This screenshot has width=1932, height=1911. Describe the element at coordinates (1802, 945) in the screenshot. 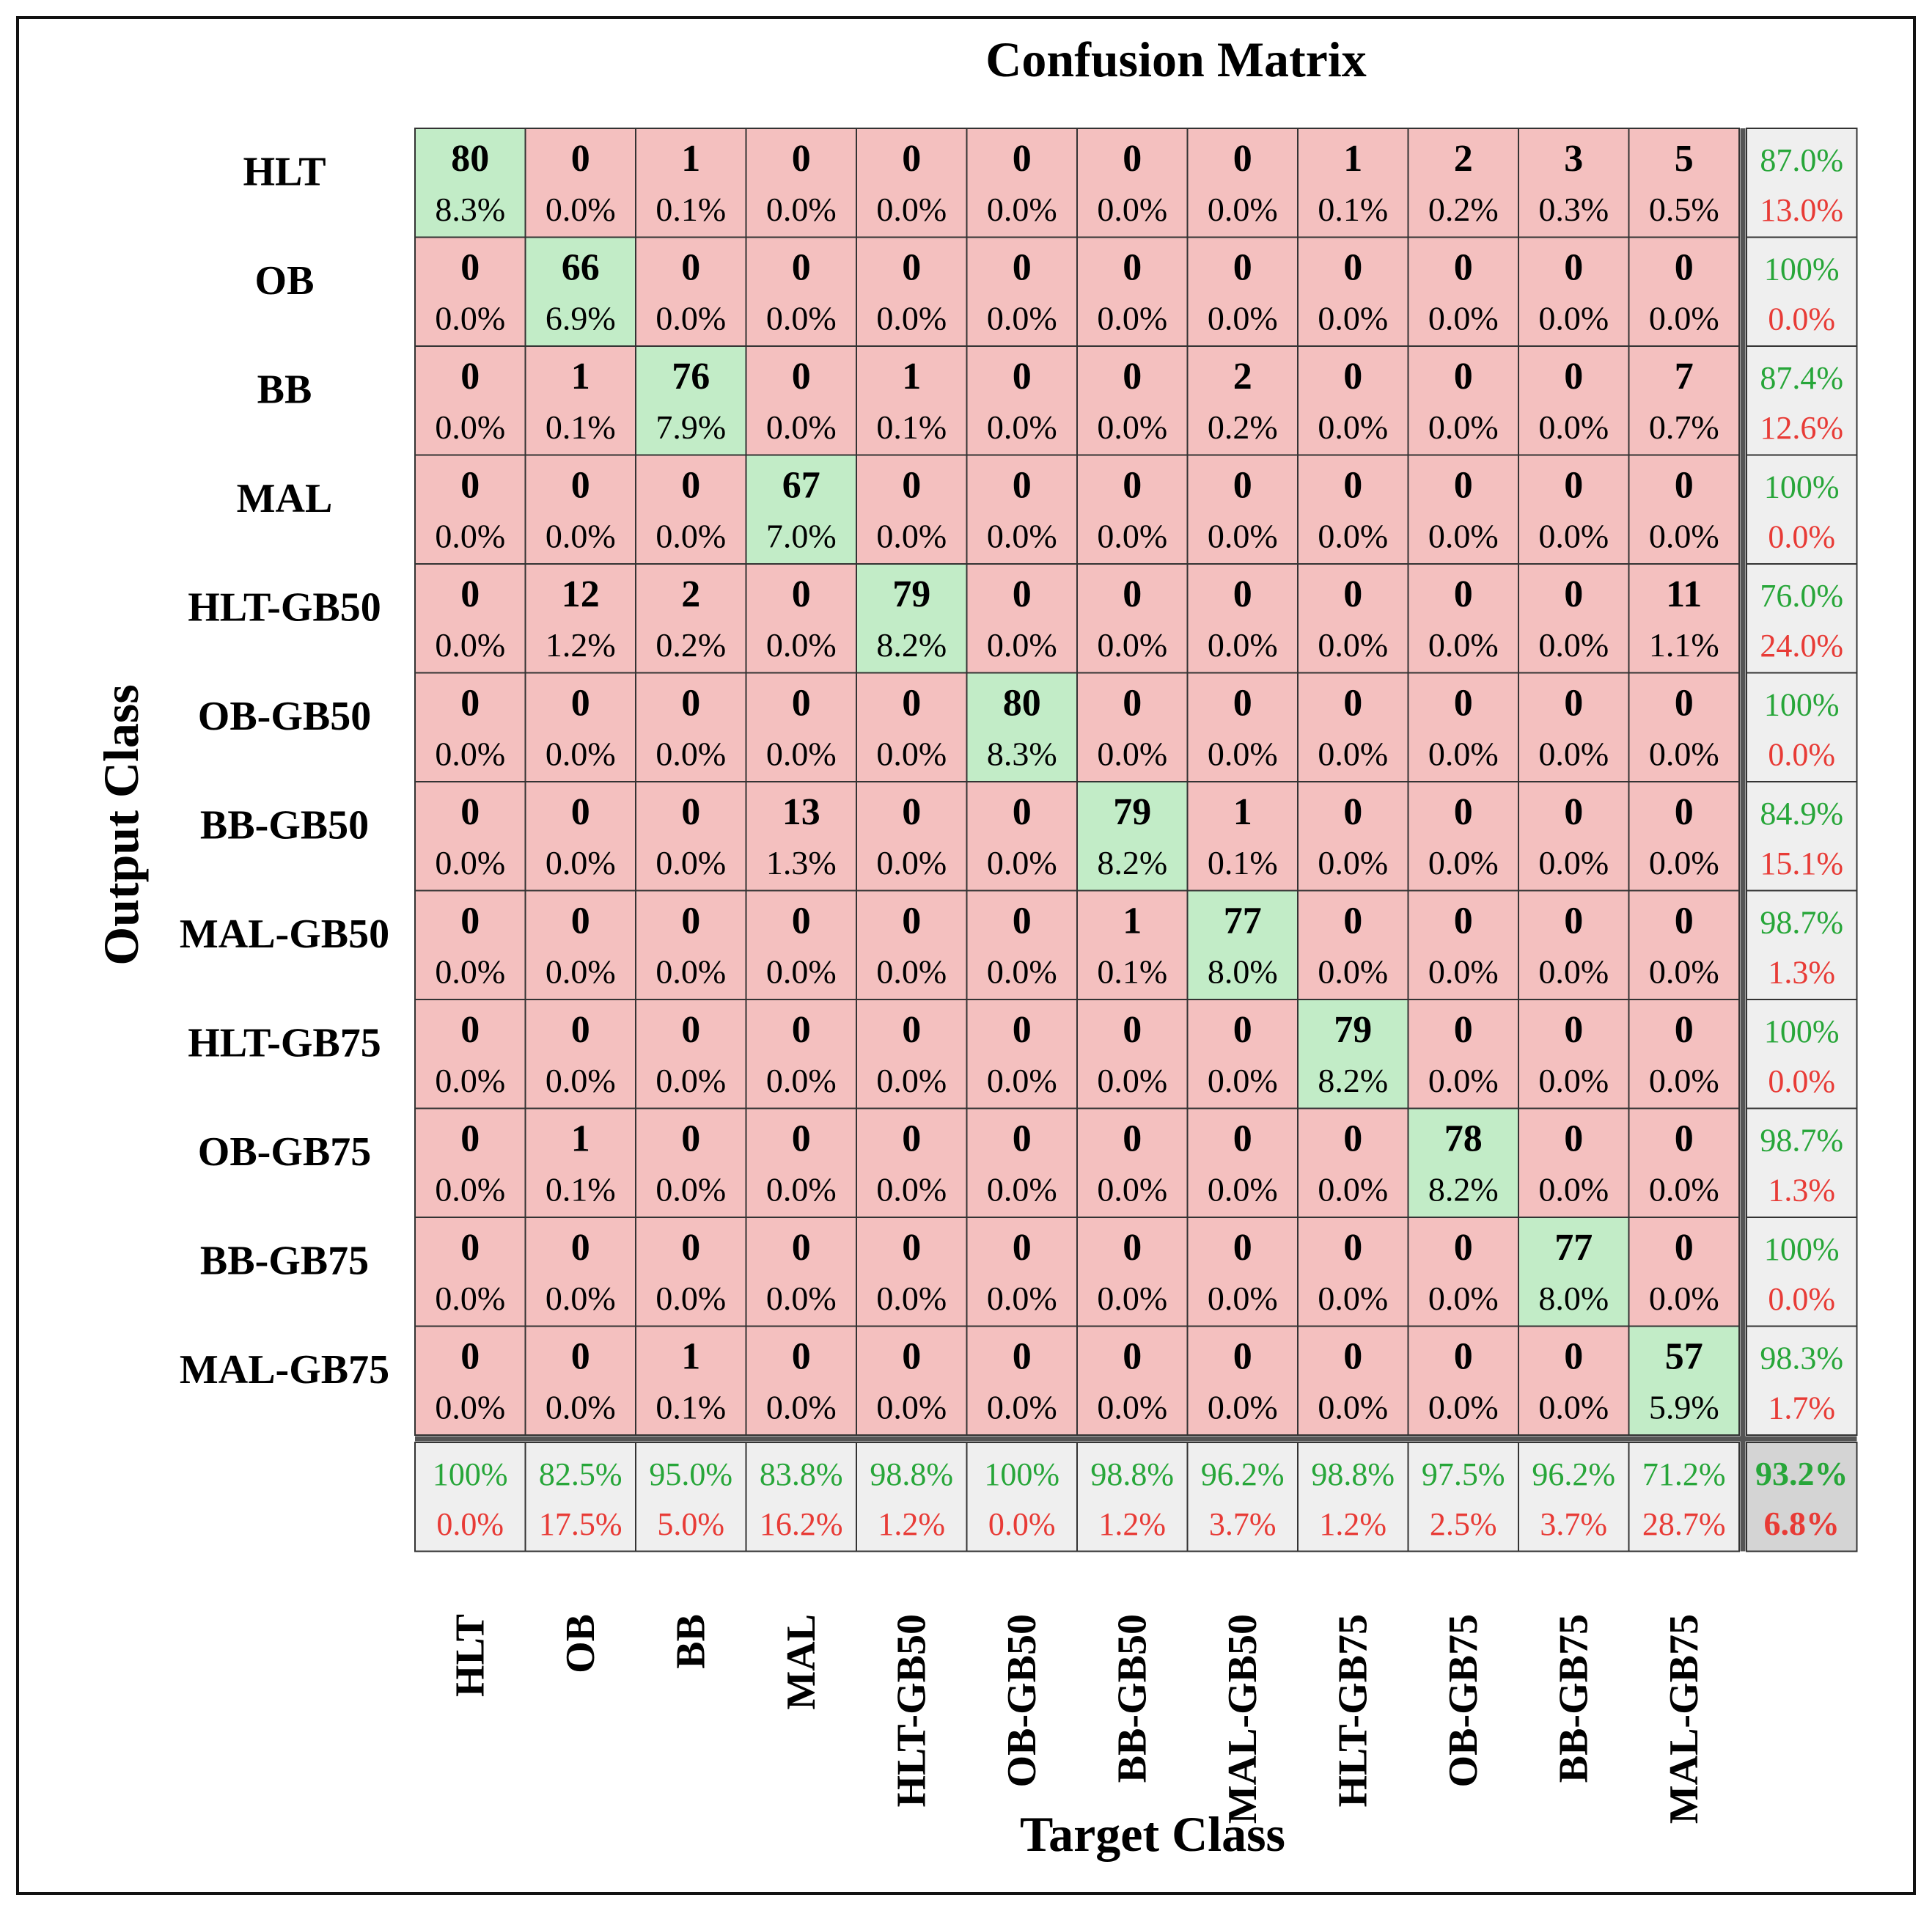

I see `row-summary-cell` at that location.